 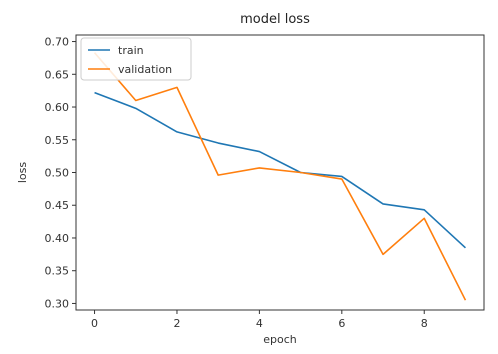 What do you see at coordinates (57, 238) in the screenshot?
I see `y-tick-label: 0.40` at bounding box center [57, 238].